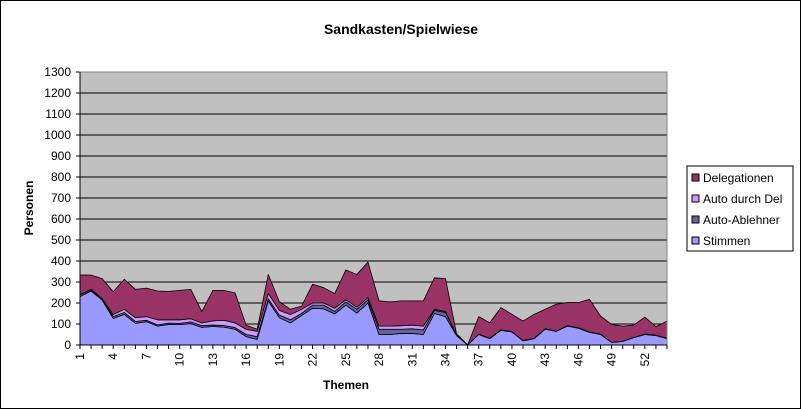 This screenshot has height=409, width=801. What do you see at coordinates (61, 219) in the screenshot?
I see `y-tick-label: 600` at bounding box center [61, 219].